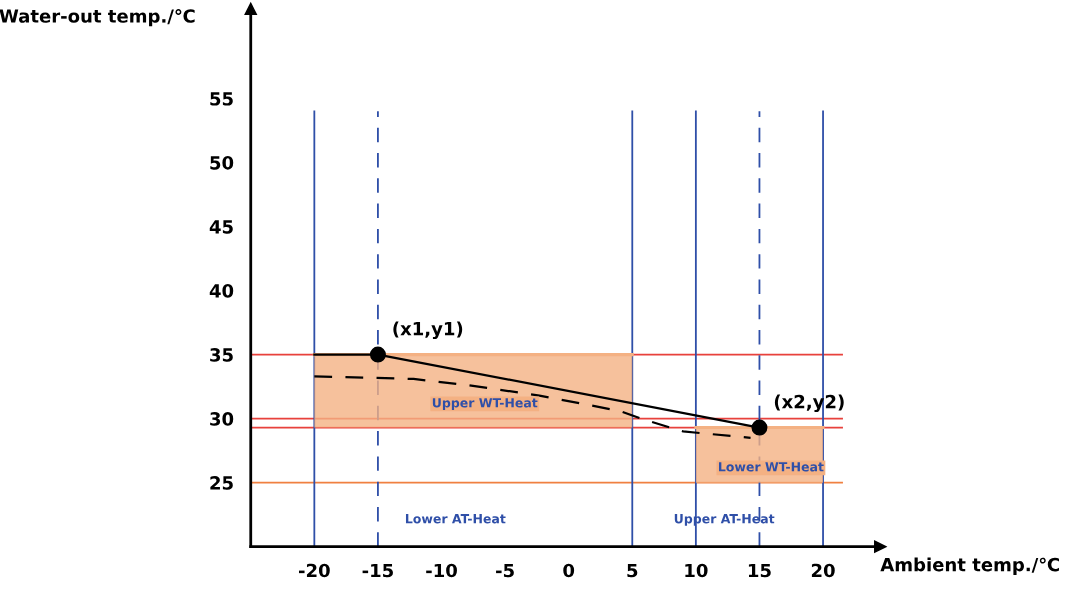 The height and width of the screenshot is (591, 1067). Describe the element at coordinates (221, 483) in the screenshot. I see `y-tick-label: 25` at that location.